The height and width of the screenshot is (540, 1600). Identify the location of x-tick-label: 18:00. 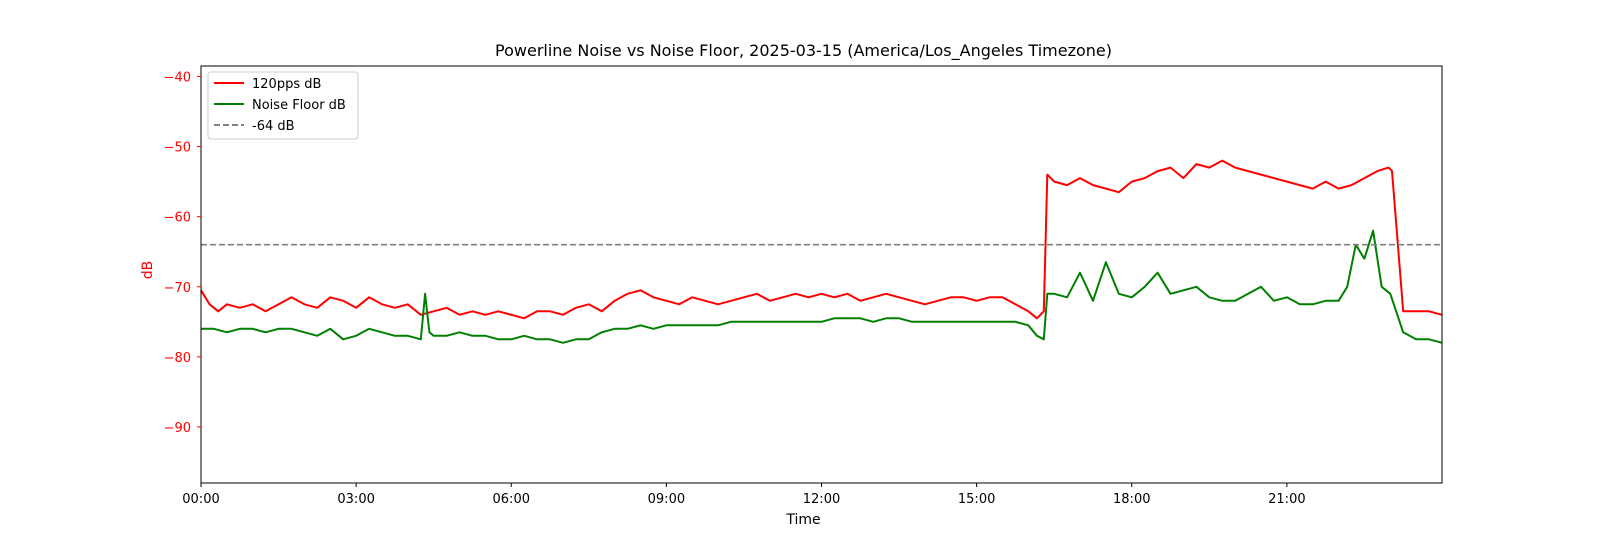
(1131, 499).